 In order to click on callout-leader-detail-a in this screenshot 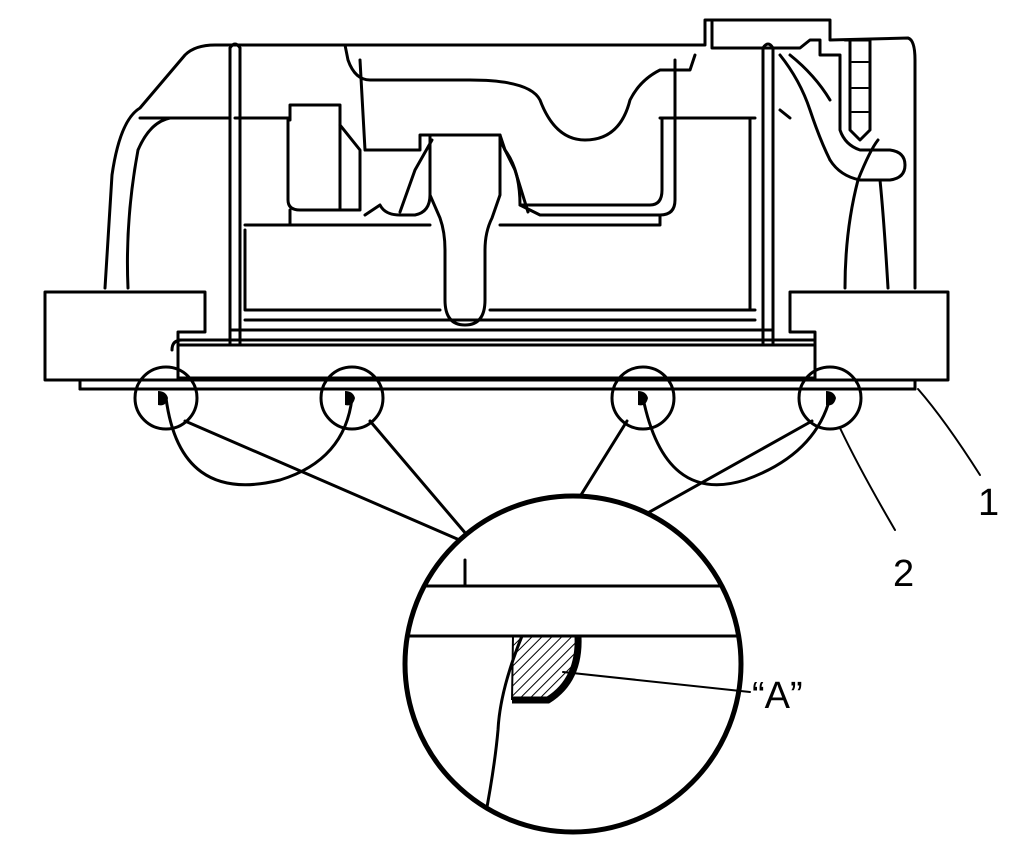, I will do `click(656, 682)`.